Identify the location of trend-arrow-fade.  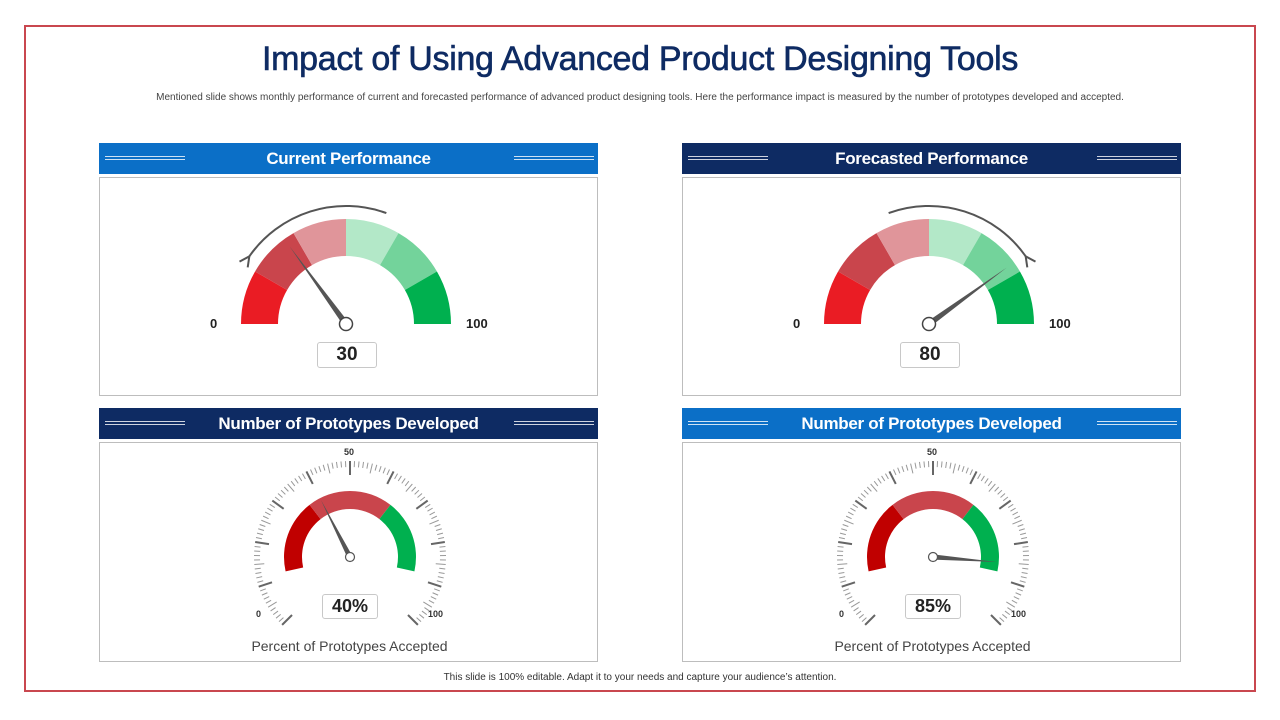
(424, 249).